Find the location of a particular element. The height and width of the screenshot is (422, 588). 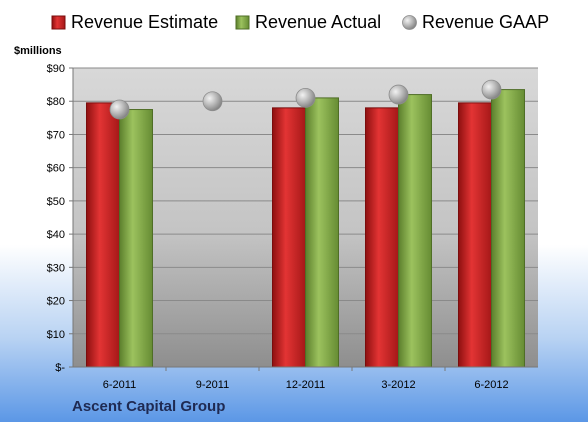

y-tick-label: $80 is located at coordinates (56, 102).